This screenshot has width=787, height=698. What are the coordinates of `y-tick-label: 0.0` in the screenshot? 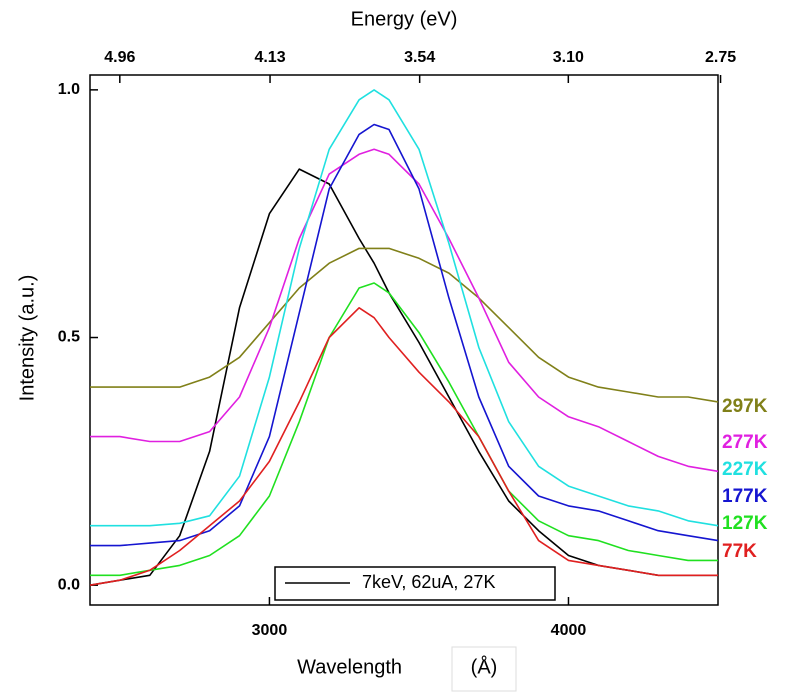 It's located at (69, 584).